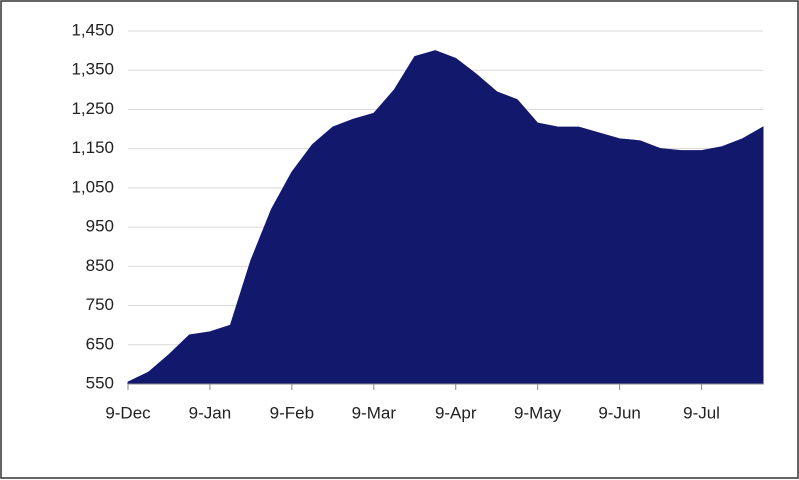 This screenshot has width=799, height=480. Describe the element at coordinates (374, 412) in the screenshot. I see `x-tick-label: 9-Mar` at that location.